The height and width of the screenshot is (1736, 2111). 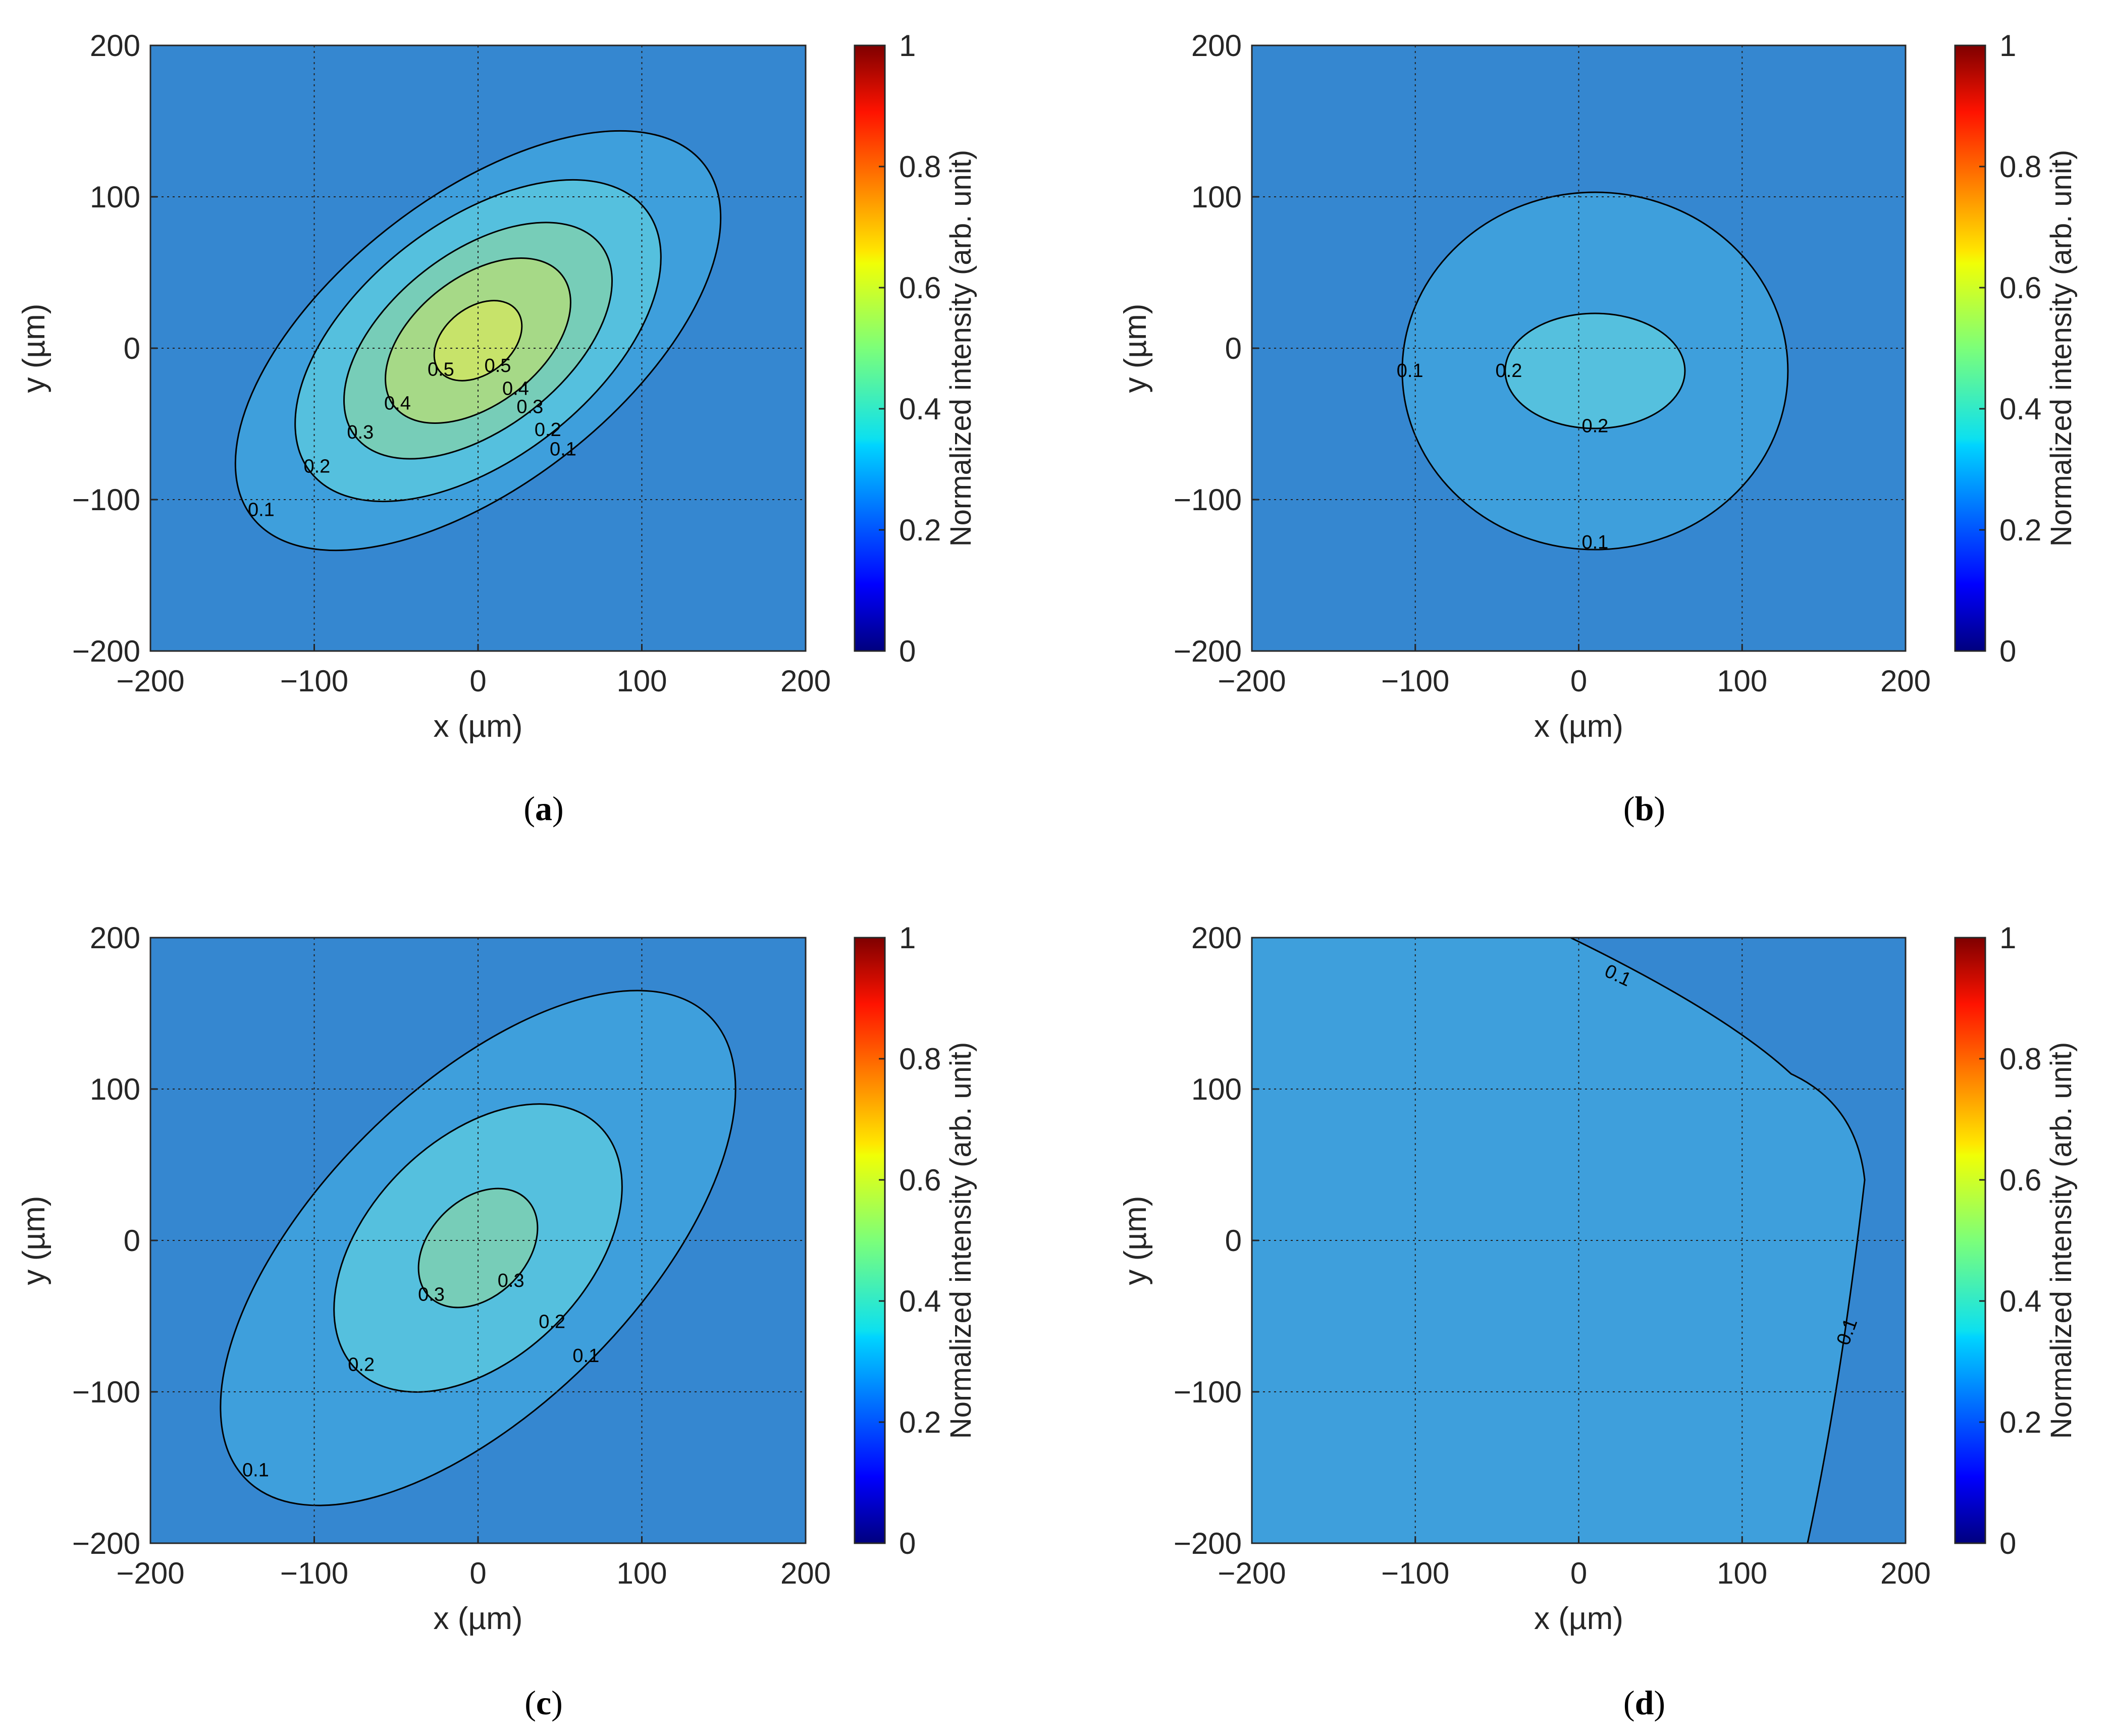 I want to click on panel-label: (b), so click(x=1644, y=808).